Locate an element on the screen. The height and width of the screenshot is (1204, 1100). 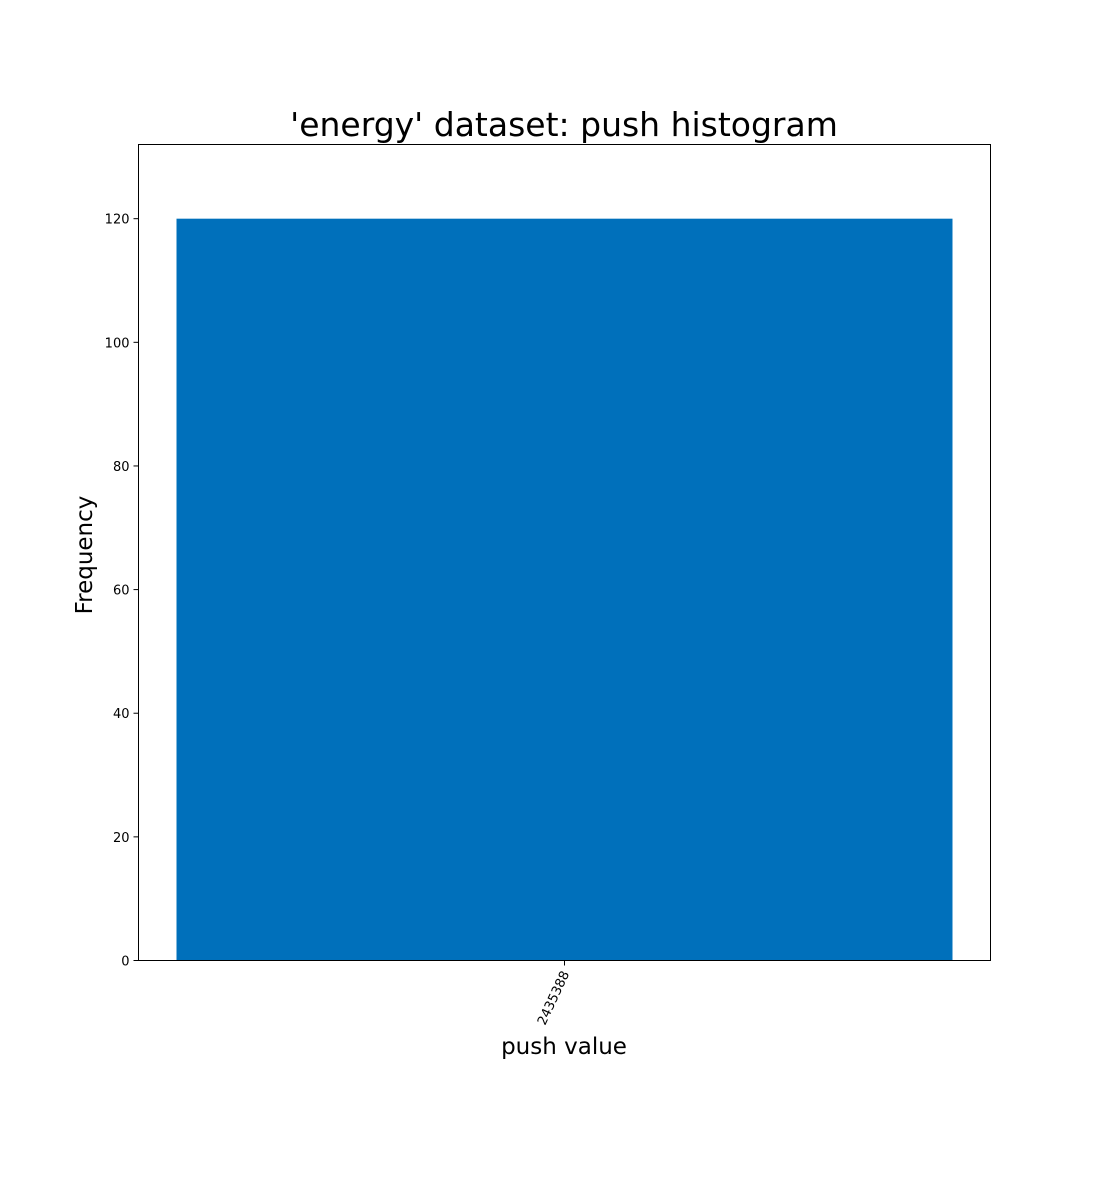
y-tick-label: 60 is located at coordinates (121, 591).